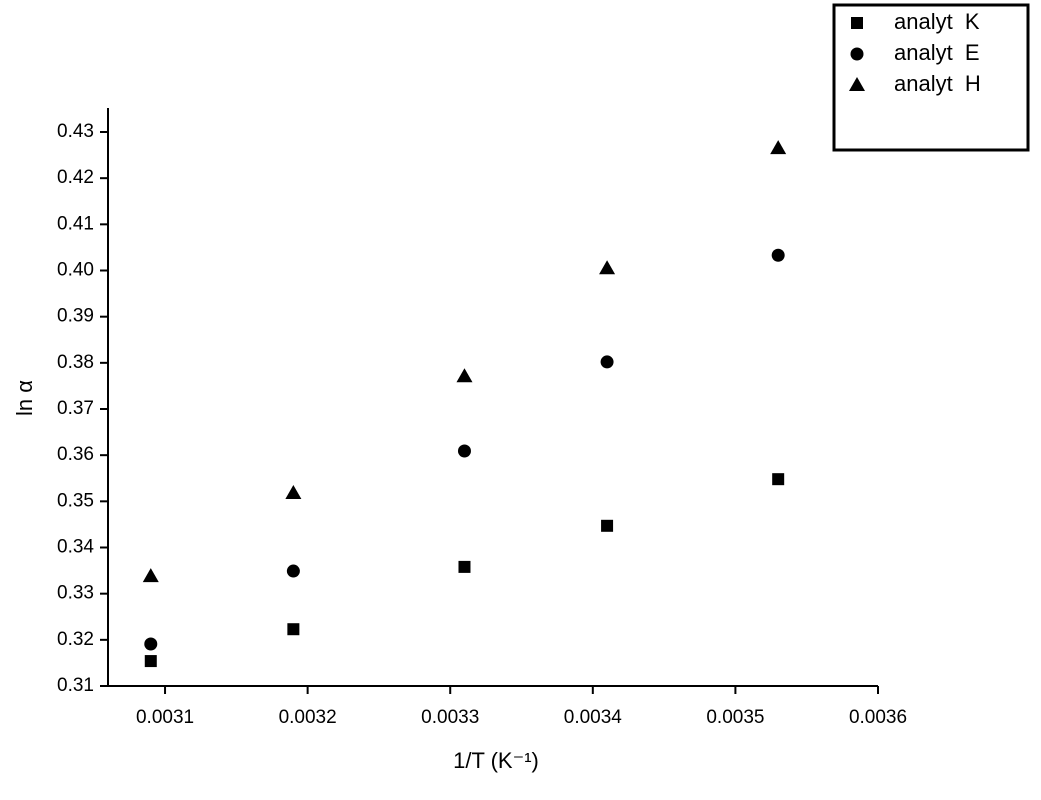  I want to click on legend-label: analyt K, so click(937, 21).